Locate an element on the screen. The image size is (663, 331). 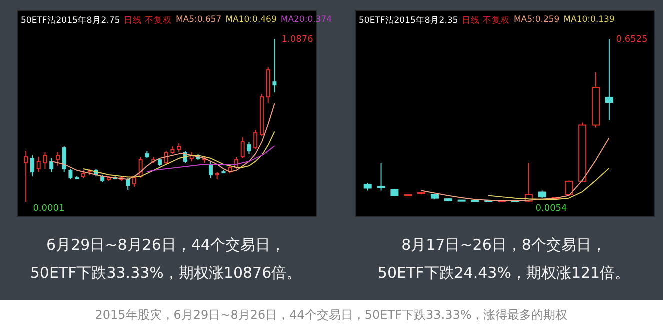
chart-title: 50ETF沽2015年8月2.35 is located at coordinates (408, 21).